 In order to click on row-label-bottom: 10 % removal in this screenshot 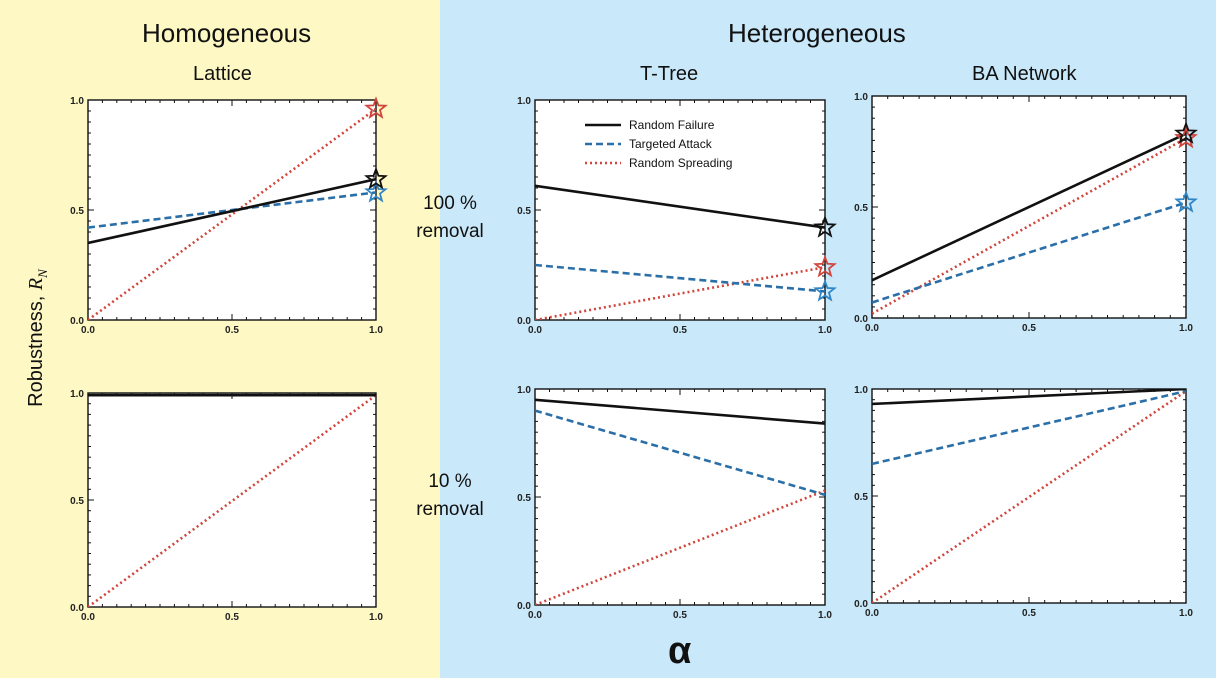, I will do `click(450, 496)`.